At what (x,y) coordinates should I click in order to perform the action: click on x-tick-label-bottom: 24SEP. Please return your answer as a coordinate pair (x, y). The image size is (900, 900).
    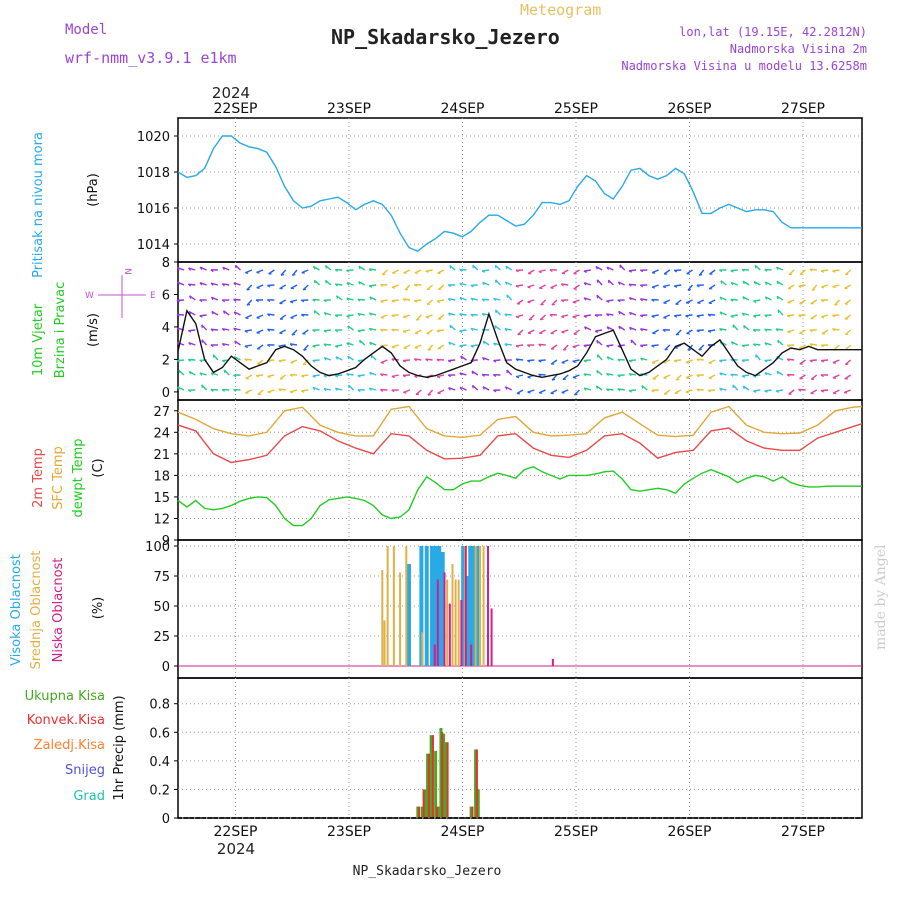
    Looking at the image, I should click on (463, 832).